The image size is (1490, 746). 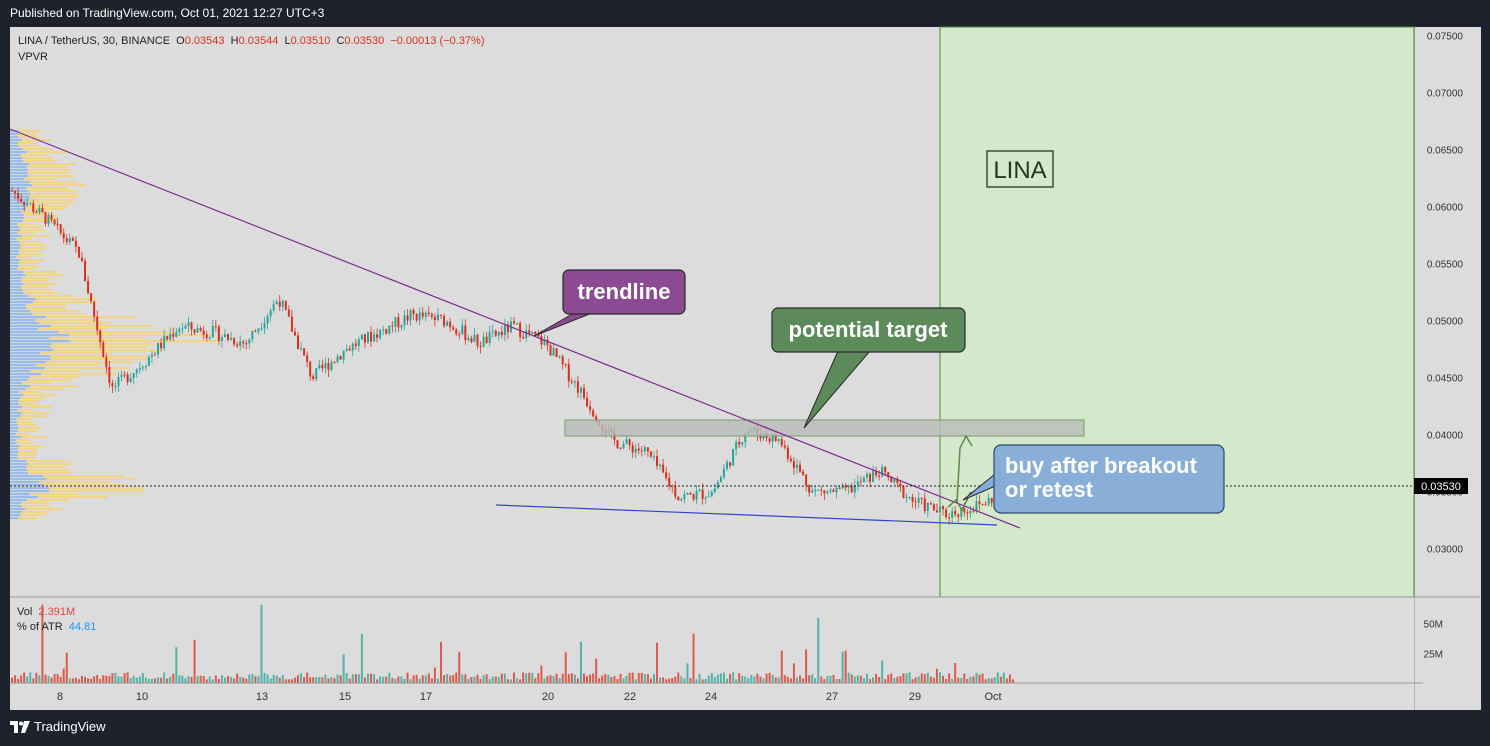 I want to click on tradingview-brand: TradingView, so click(x=58, y=726).